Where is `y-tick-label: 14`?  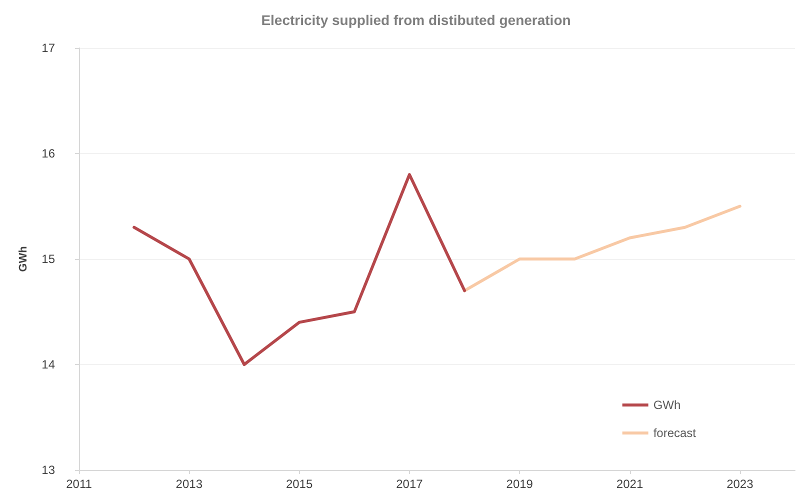
y-tick-label: 14 is located at coordinates (49, 365).